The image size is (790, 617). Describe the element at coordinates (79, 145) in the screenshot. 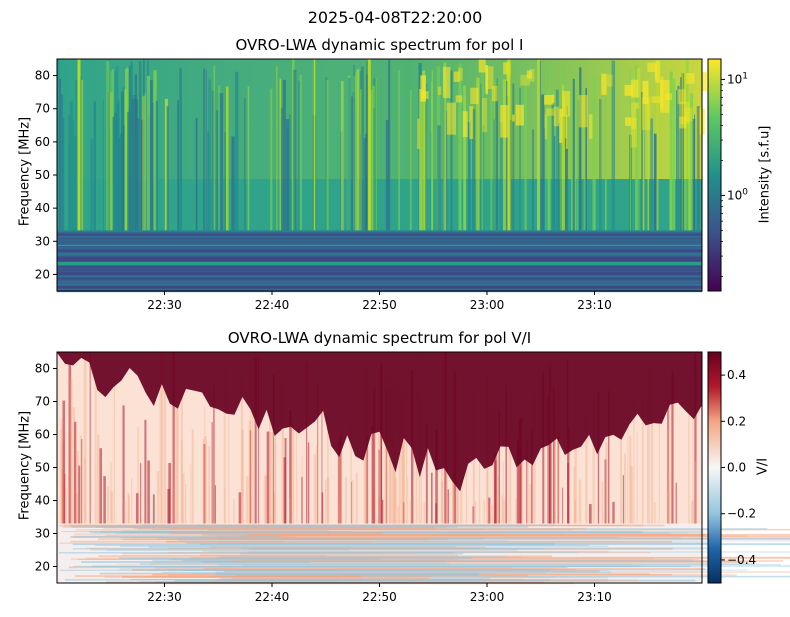

I see `burst-line` at that location.